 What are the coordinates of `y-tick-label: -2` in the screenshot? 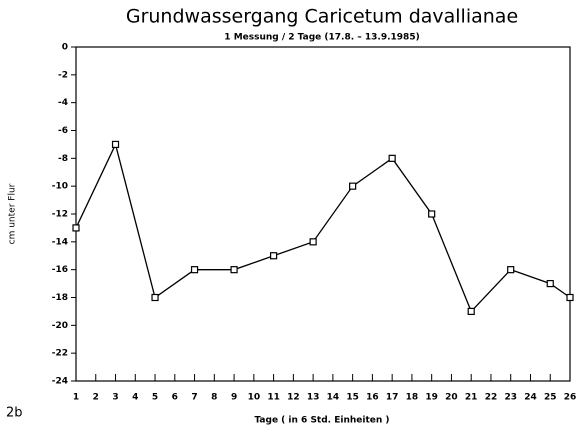 It's located at (63, 75).